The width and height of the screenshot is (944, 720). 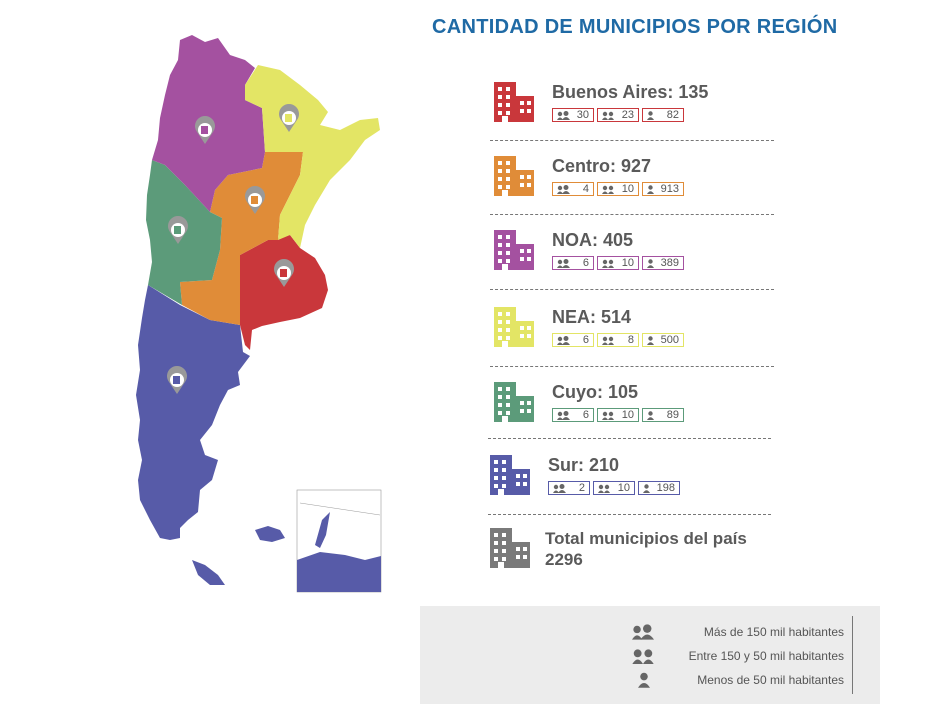 I want to click on large-count-chip: 2, so click(x=569, y=488).